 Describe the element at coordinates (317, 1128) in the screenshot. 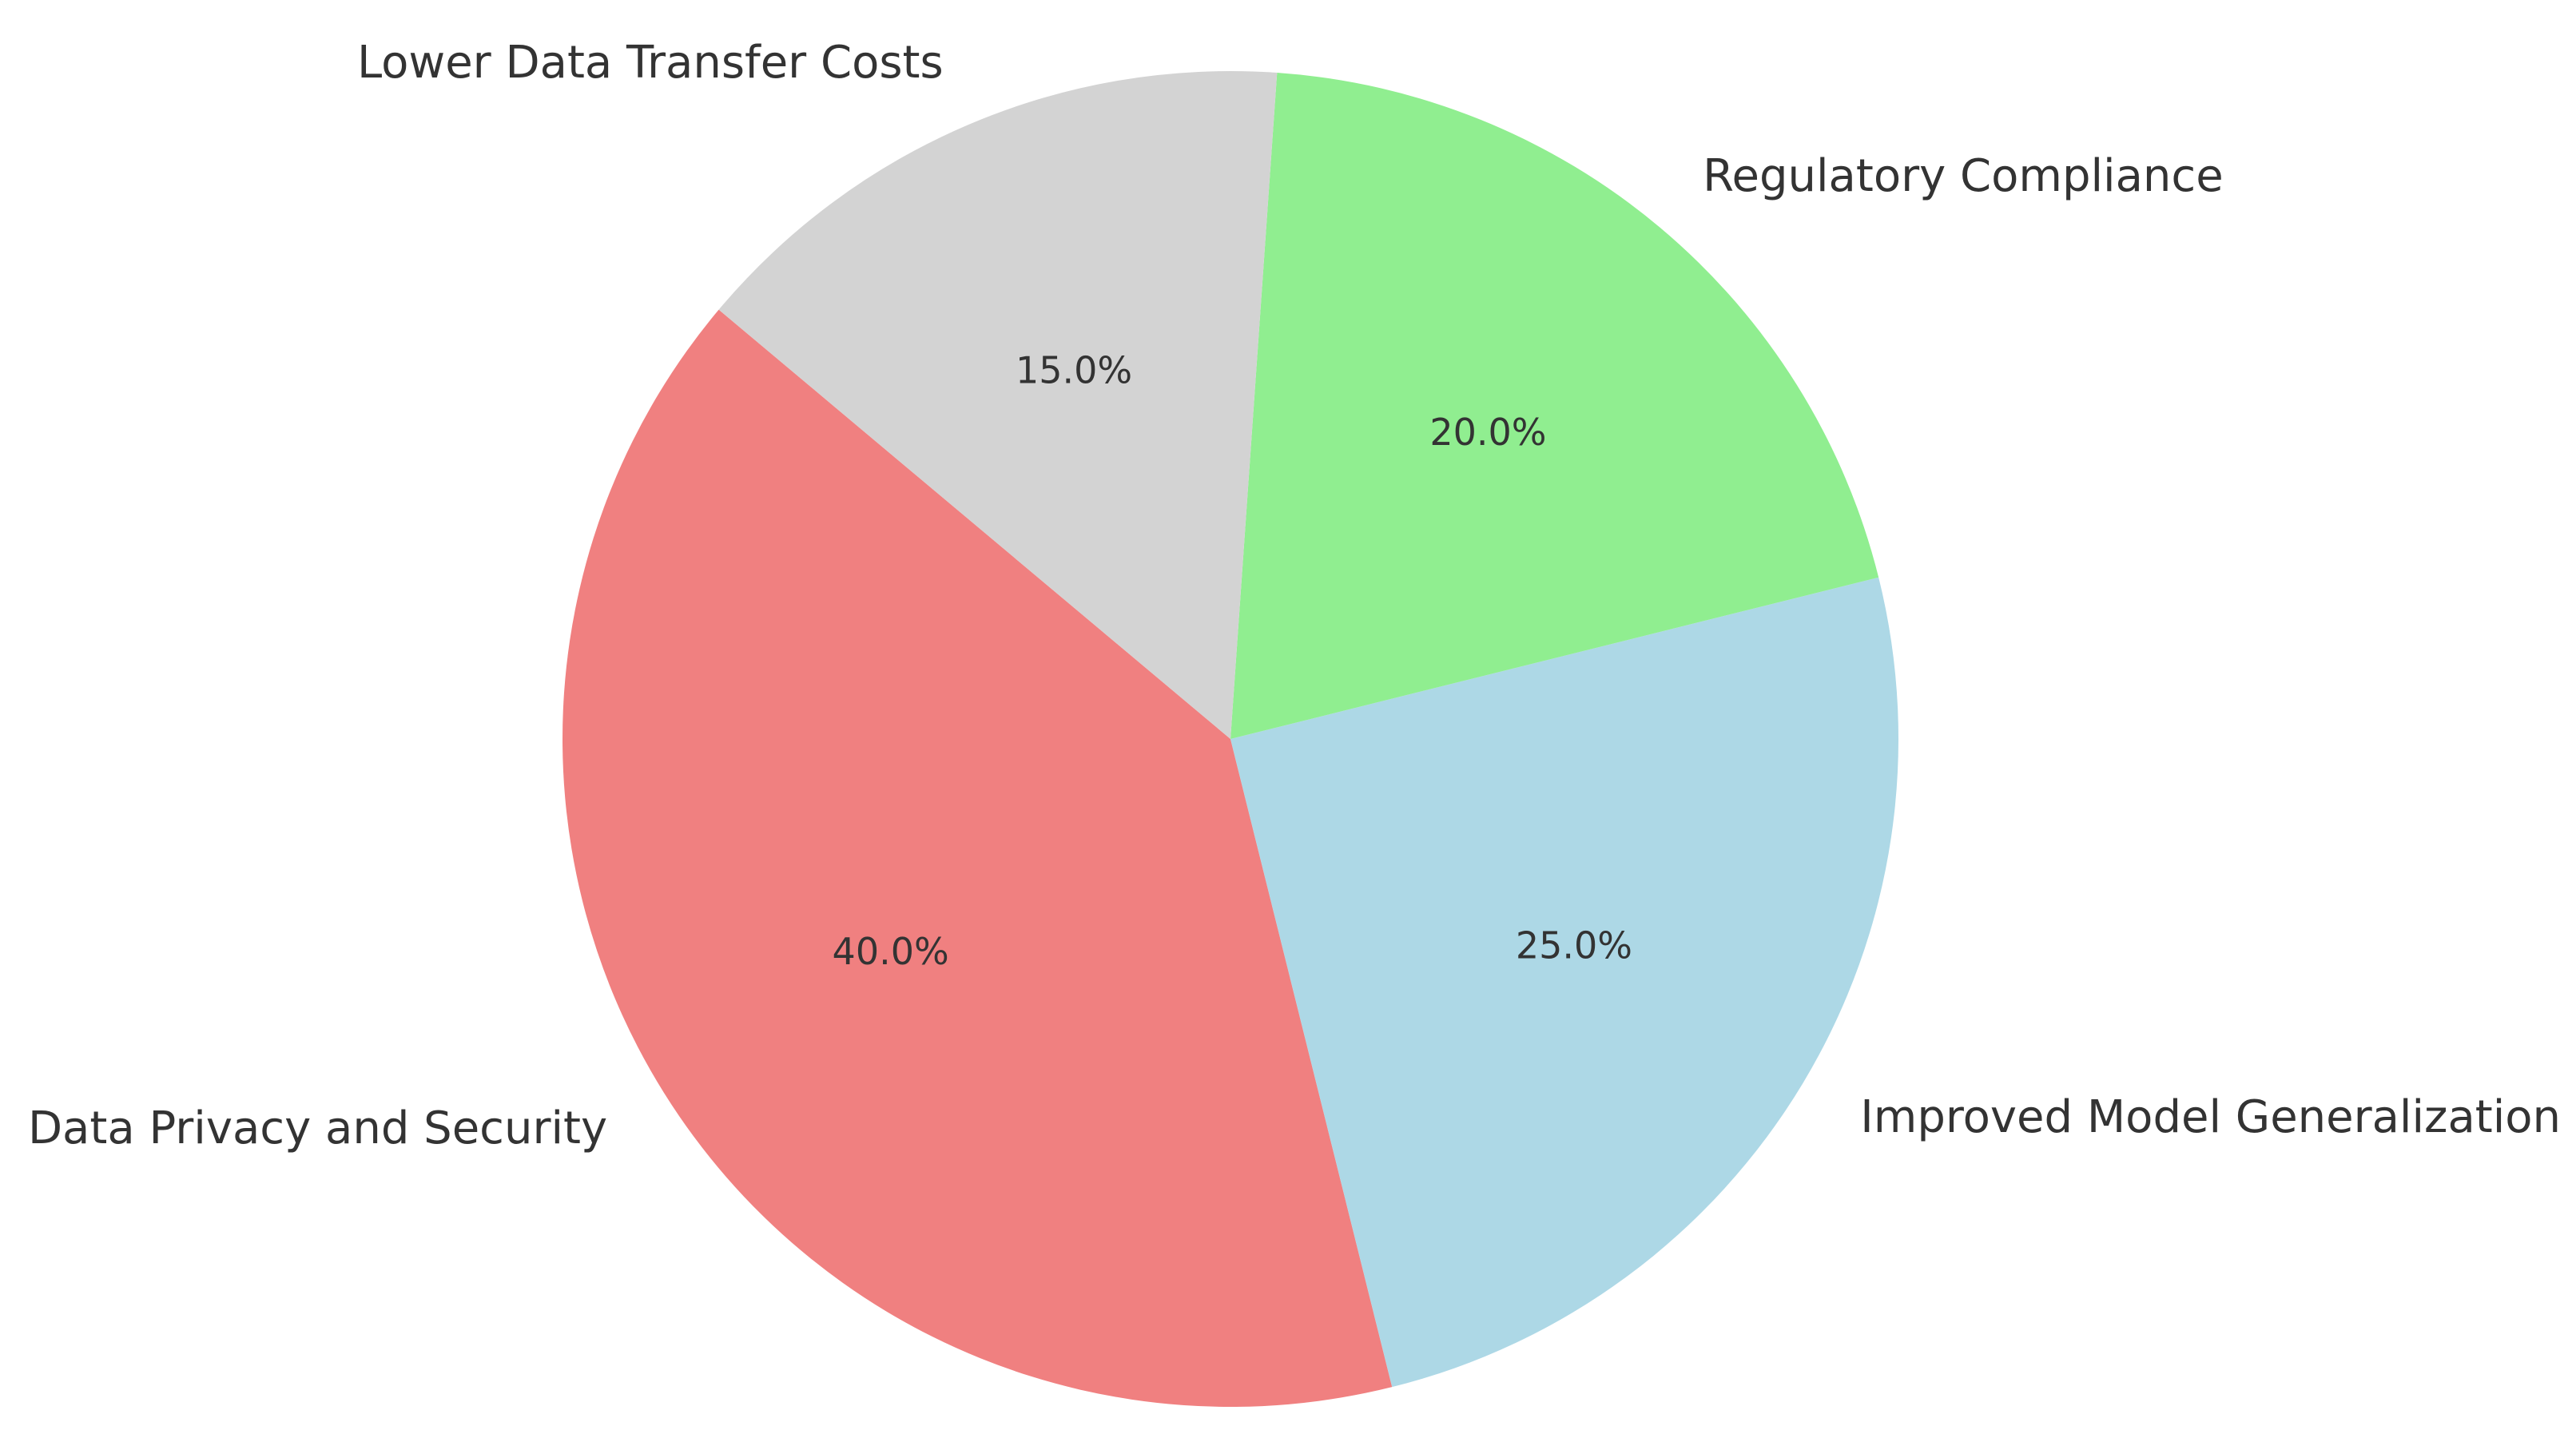

I see `slice-category-label: Data Privacy and Security` at that location.